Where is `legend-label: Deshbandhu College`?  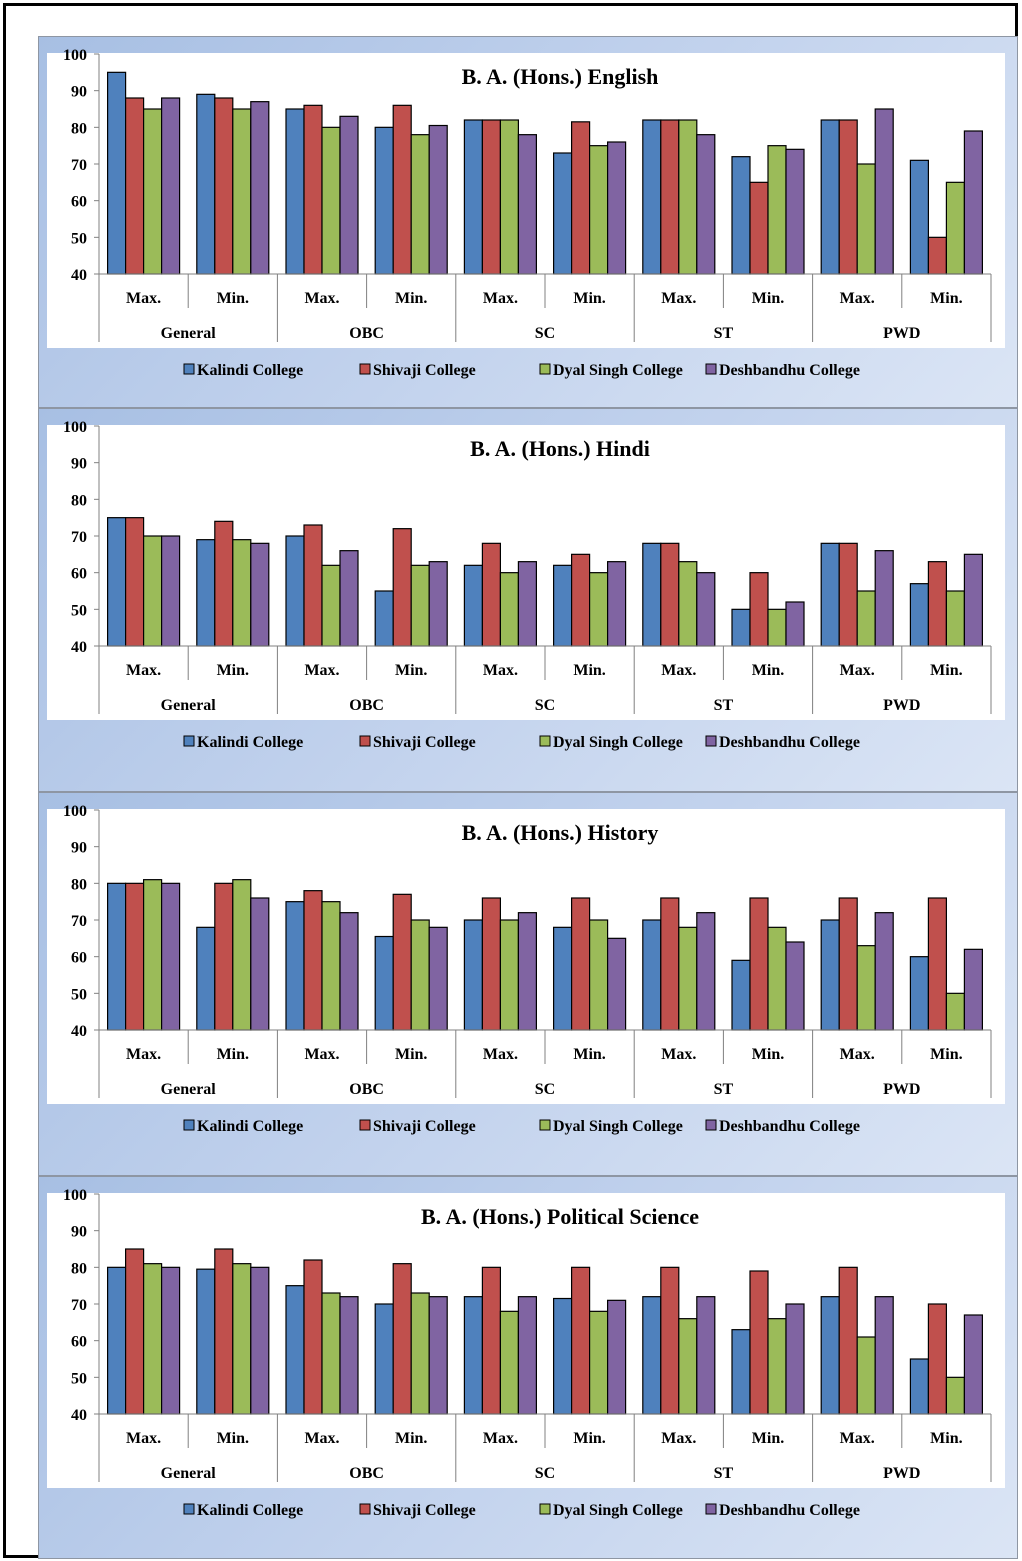 legend-label: Deshbandhu College is located at coordinates (789, 1126).